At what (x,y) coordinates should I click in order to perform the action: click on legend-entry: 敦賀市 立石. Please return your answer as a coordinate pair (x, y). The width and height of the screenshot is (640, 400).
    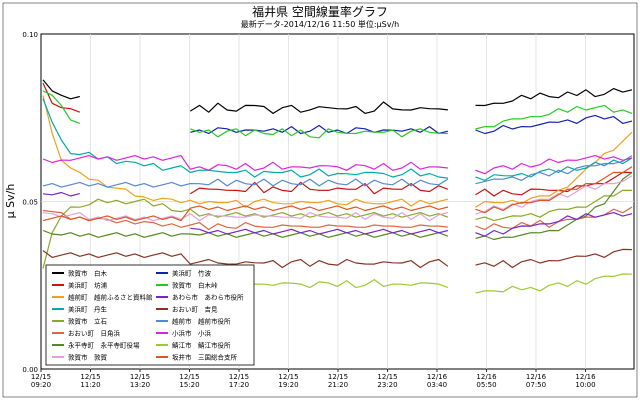
    Looking at the image, I should click on (88, 321).